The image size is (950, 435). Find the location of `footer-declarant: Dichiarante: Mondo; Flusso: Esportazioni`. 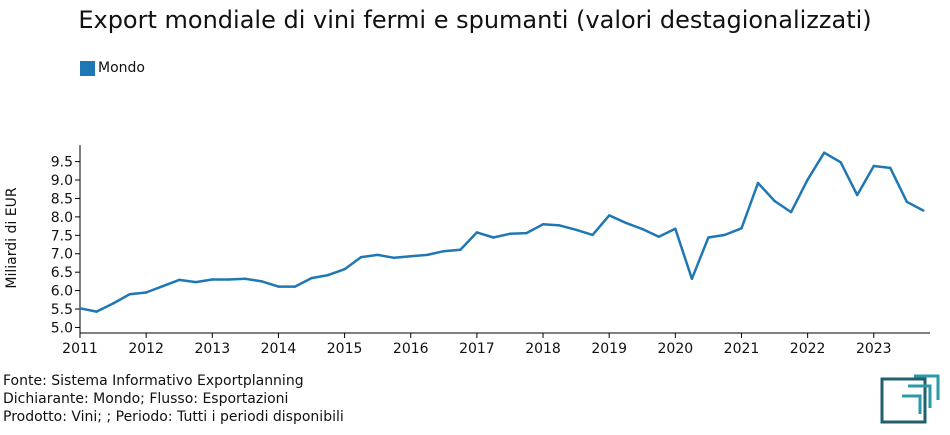

footer-declarant: Dichiarante: Mondo; Flusso: Esportazioni is located at coordinates (146, 399).